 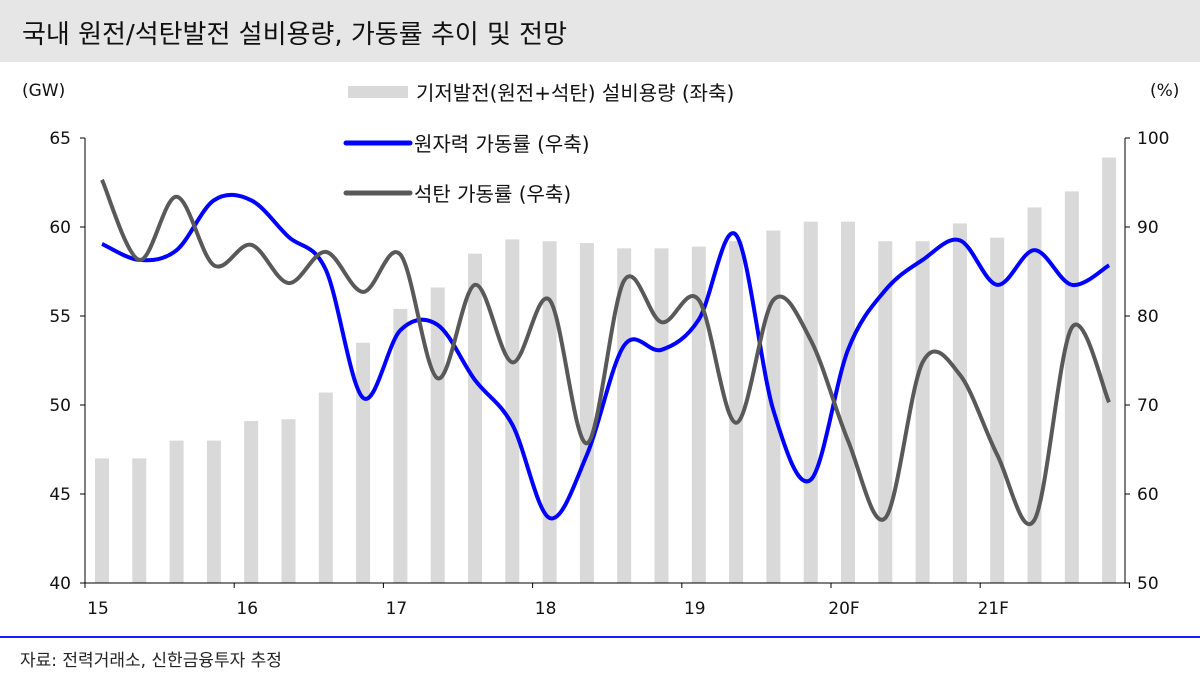 I want to click on chart-title: 국내 원전/석탄발전 설비용량, 가동률 추이 및 전망, so click(x=295, y=35).